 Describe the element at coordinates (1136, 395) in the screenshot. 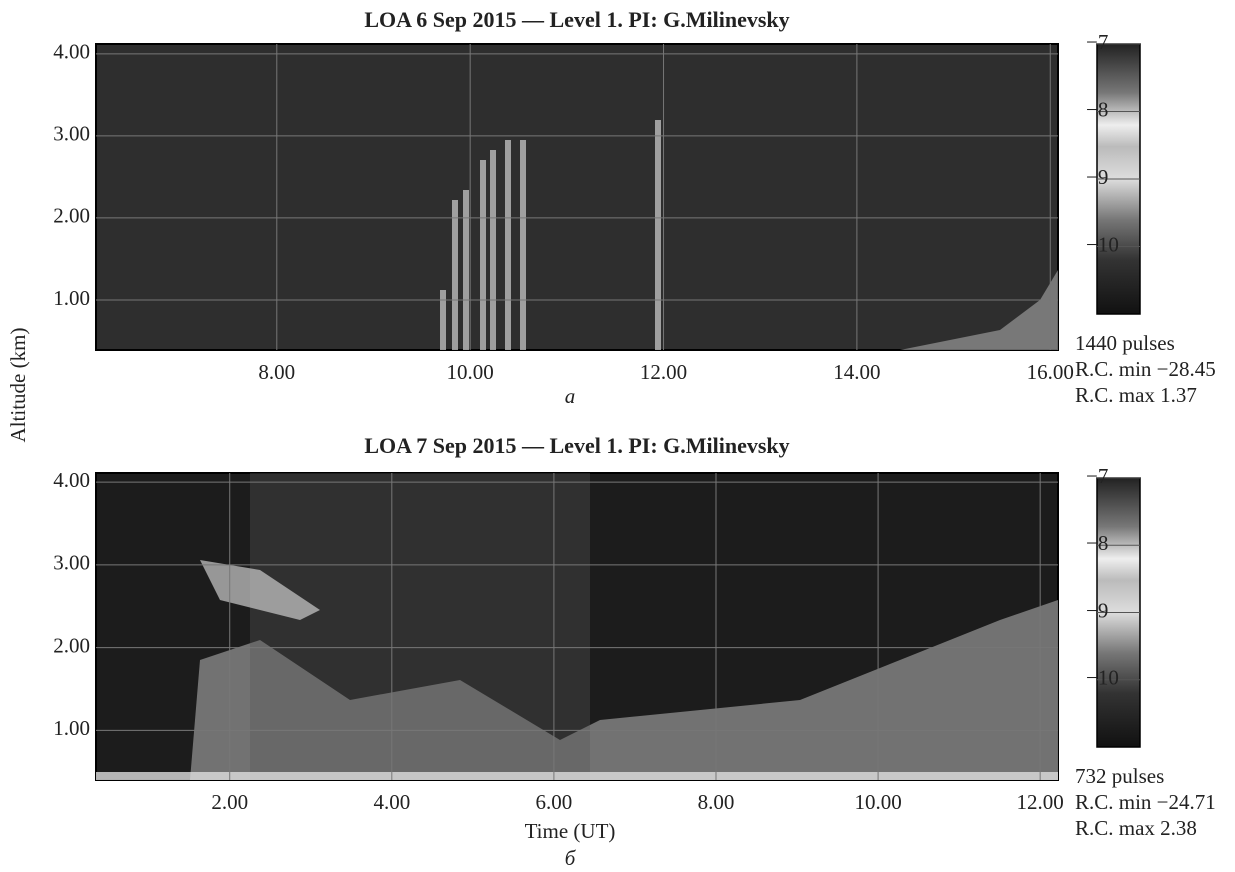

I see `note: R.C. max 1.37` at that location.